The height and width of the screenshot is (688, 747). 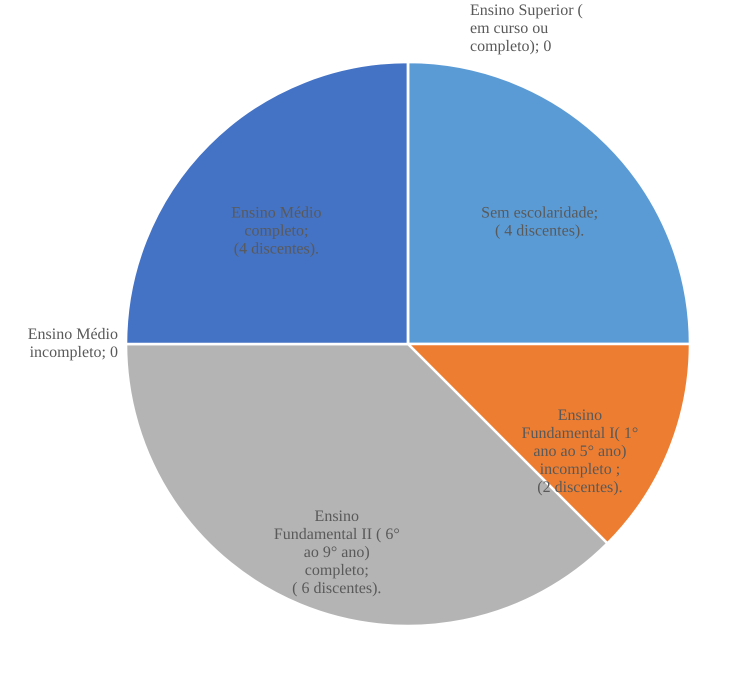 What do you see at coordinates (580, 451) in the screenshot?
I see `slice-label: Ensino Fundamental I( 1° ano ao 5° ano) incompleto ; (2 discentes).` at bounding box center [580, 451].